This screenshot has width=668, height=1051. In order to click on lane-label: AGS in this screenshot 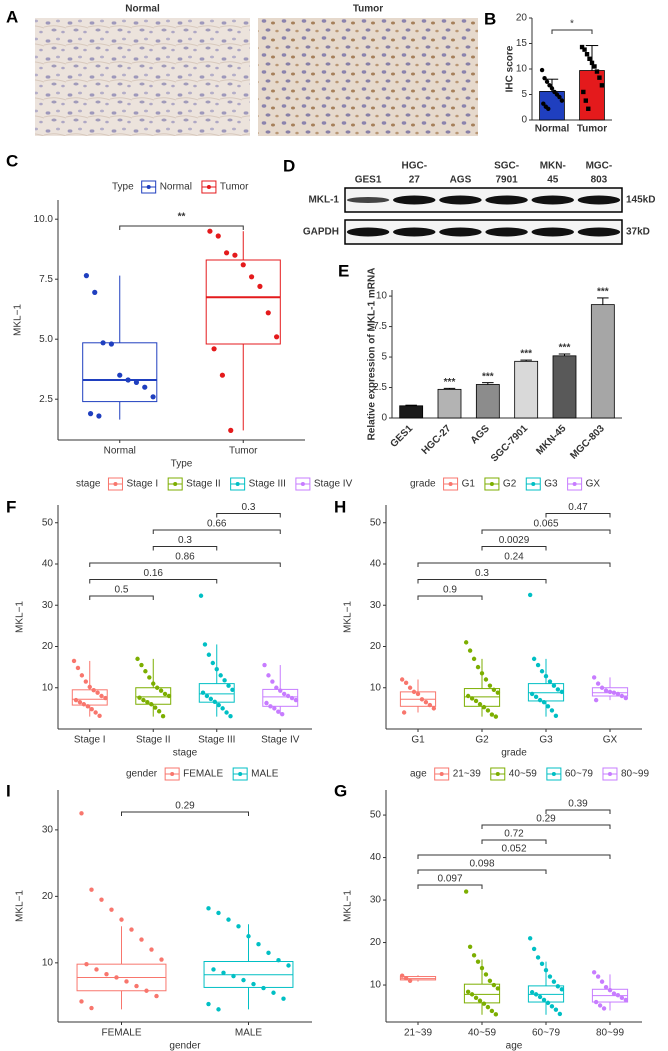, I will do `click(461, 180)`.